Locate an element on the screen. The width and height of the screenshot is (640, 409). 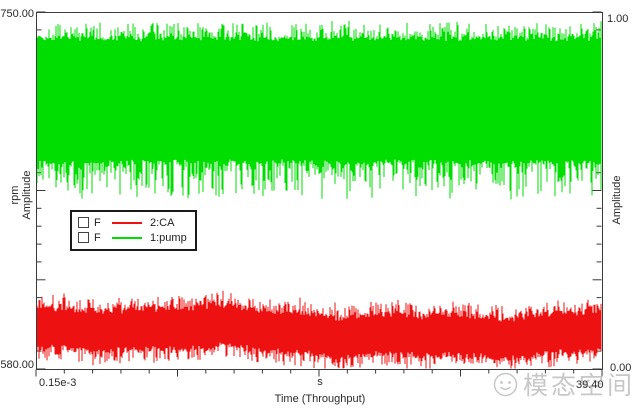
left-axis-min-label: 580.00 is located at coordinates (17, 365).